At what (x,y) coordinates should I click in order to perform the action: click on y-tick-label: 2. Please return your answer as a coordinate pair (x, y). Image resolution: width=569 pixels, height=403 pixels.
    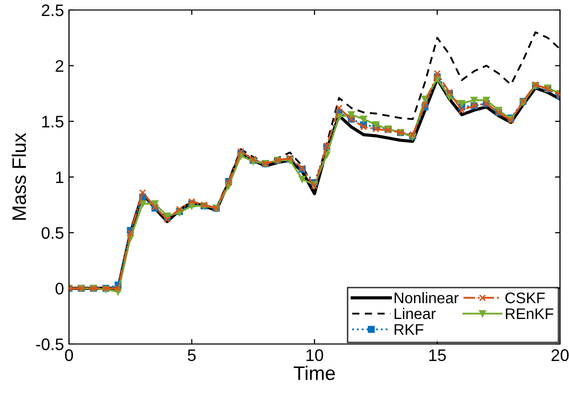
    Looking at the image, I should click on (60, 66).